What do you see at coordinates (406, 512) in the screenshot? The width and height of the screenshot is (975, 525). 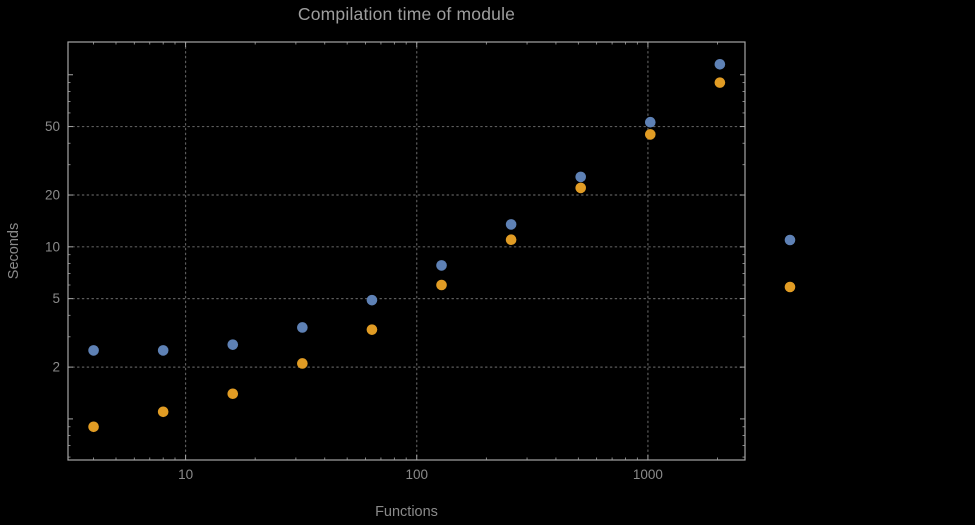 I see `x-axis-label: Functions` at bounding box center [406, 512].